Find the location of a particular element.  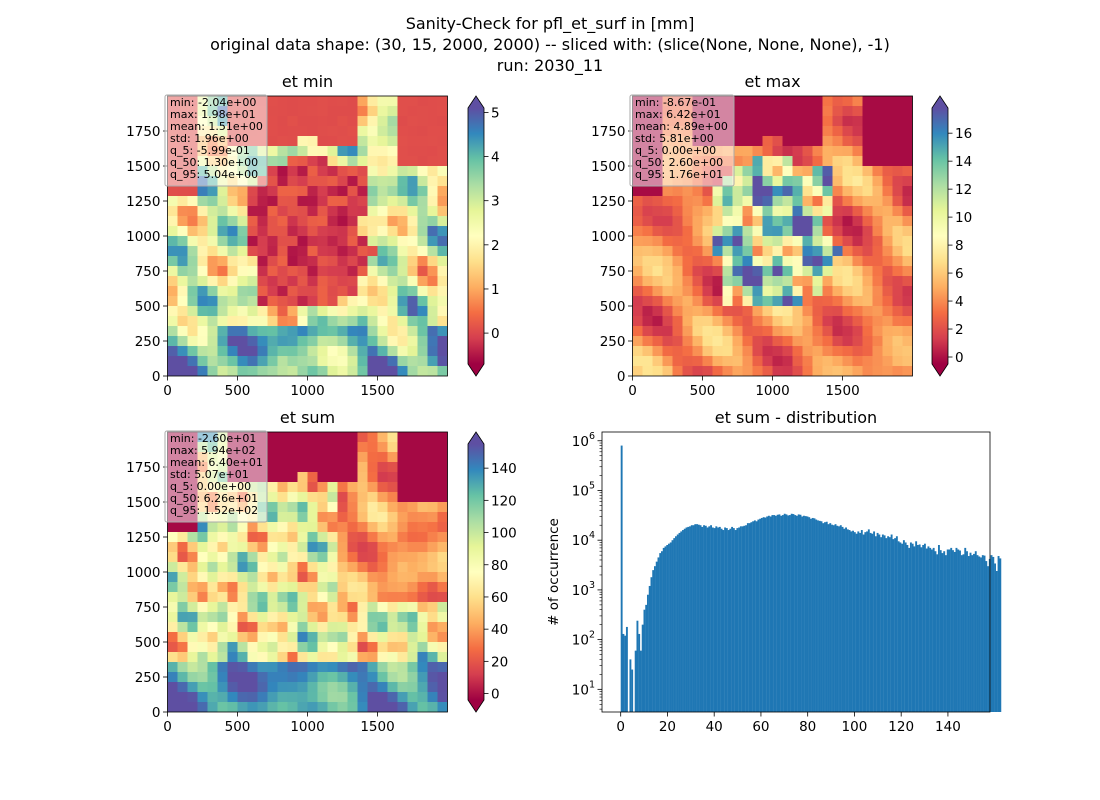

colorbar-tick-label: 16 is located at coordinates (963, 134).